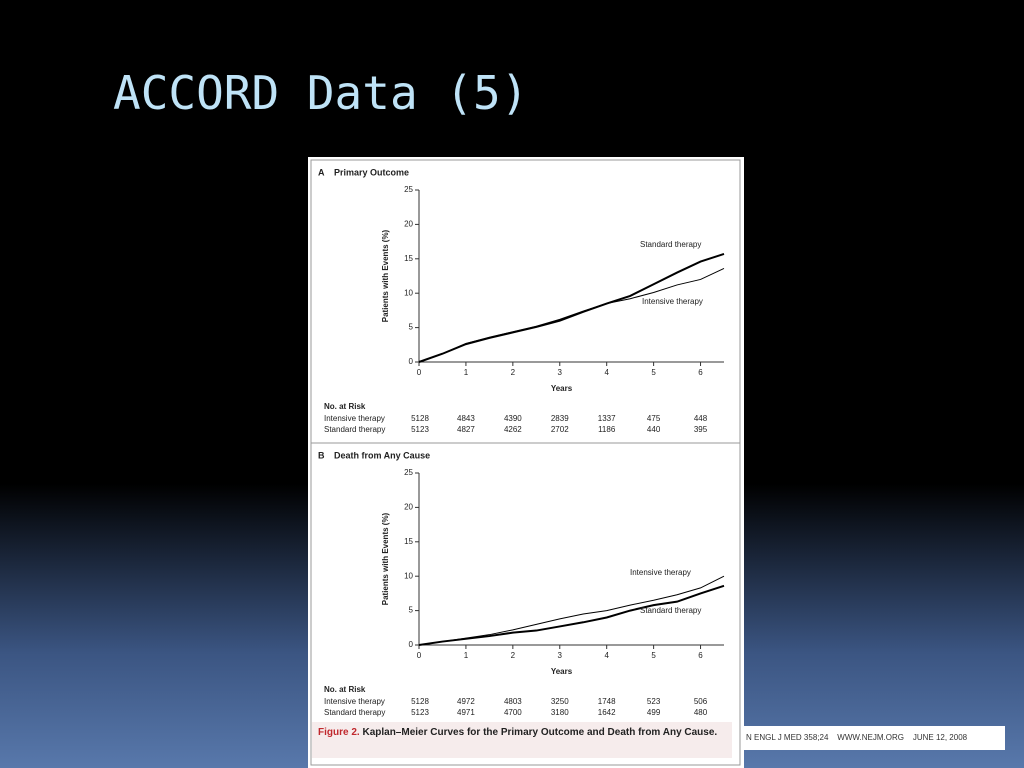  Describe the element at coordinates (560, 701) in the screenshot. I see `risk-count: 3250` at that location.